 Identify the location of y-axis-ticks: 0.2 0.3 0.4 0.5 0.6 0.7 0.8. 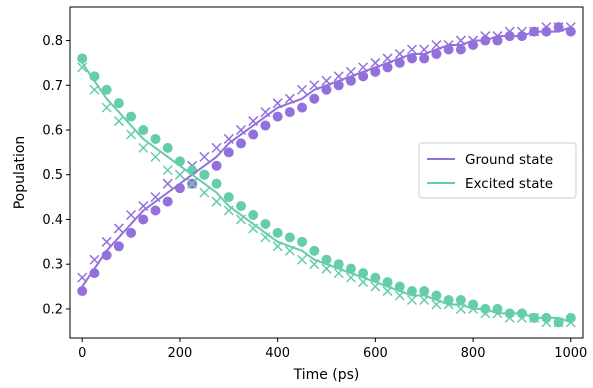
(56, 175).